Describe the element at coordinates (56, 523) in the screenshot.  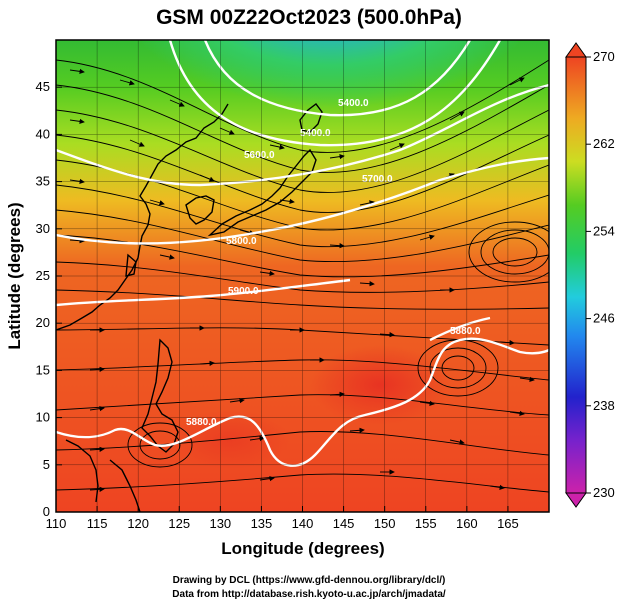
I see `x-tick-label: 110` at that location.